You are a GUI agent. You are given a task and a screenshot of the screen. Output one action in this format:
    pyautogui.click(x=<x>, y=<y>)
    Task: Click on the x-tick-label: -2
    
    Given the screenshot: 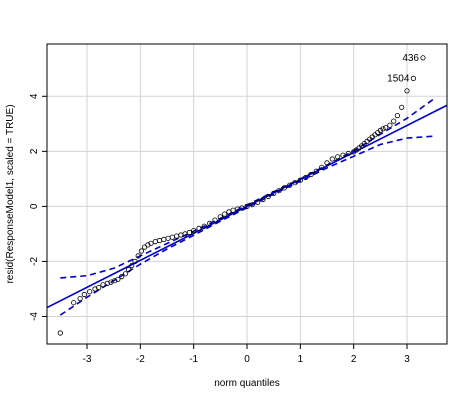 What is the action you would take?
    pyautogui.click(x=140, y=359)
    